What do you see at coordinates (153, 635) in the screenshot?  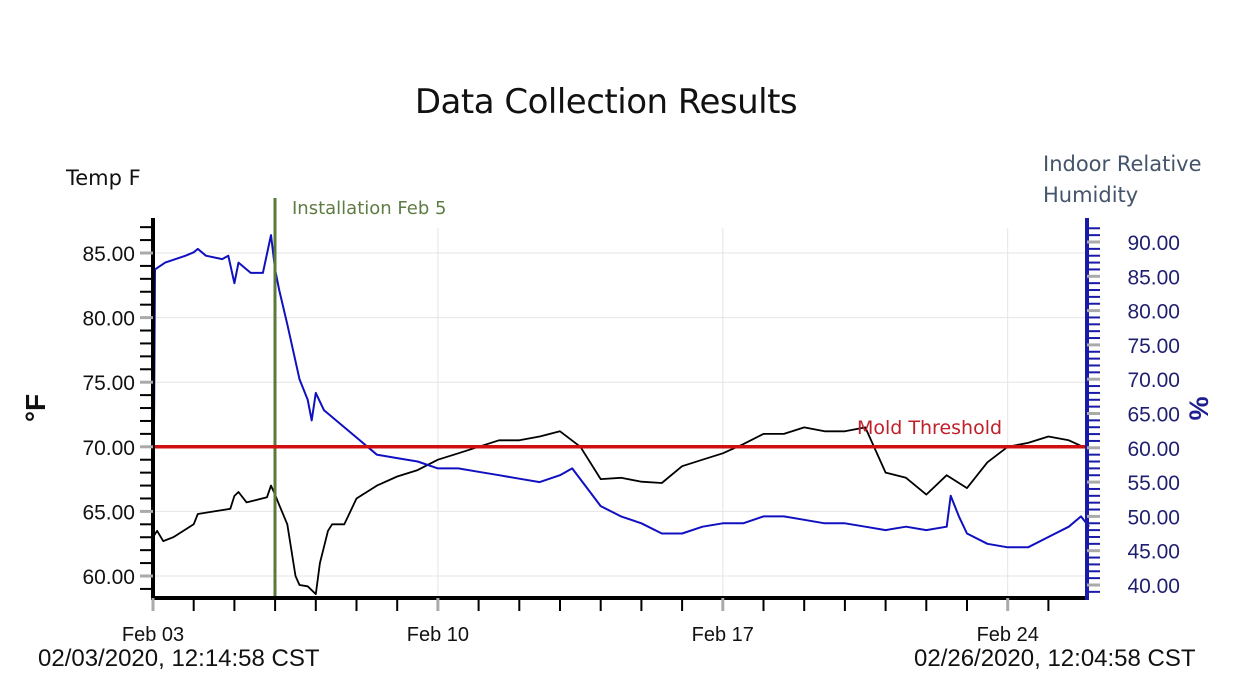 I see `x-tick-label: Feb 03` at bounding box center [153, 635].